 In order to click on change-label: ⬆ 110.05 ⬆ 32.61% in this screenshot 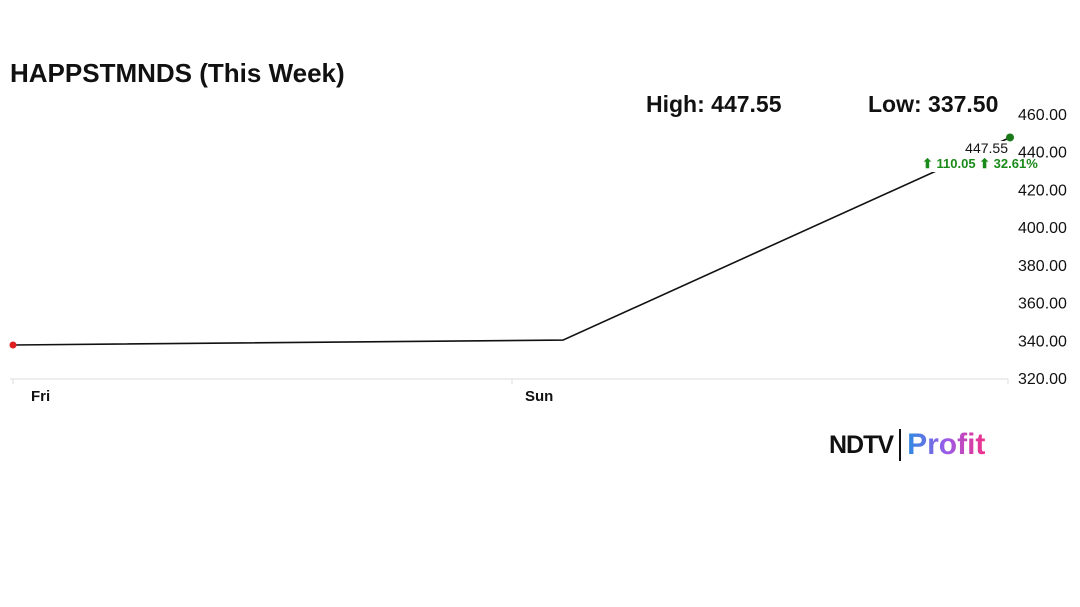, I will do `click(980, 163)`.